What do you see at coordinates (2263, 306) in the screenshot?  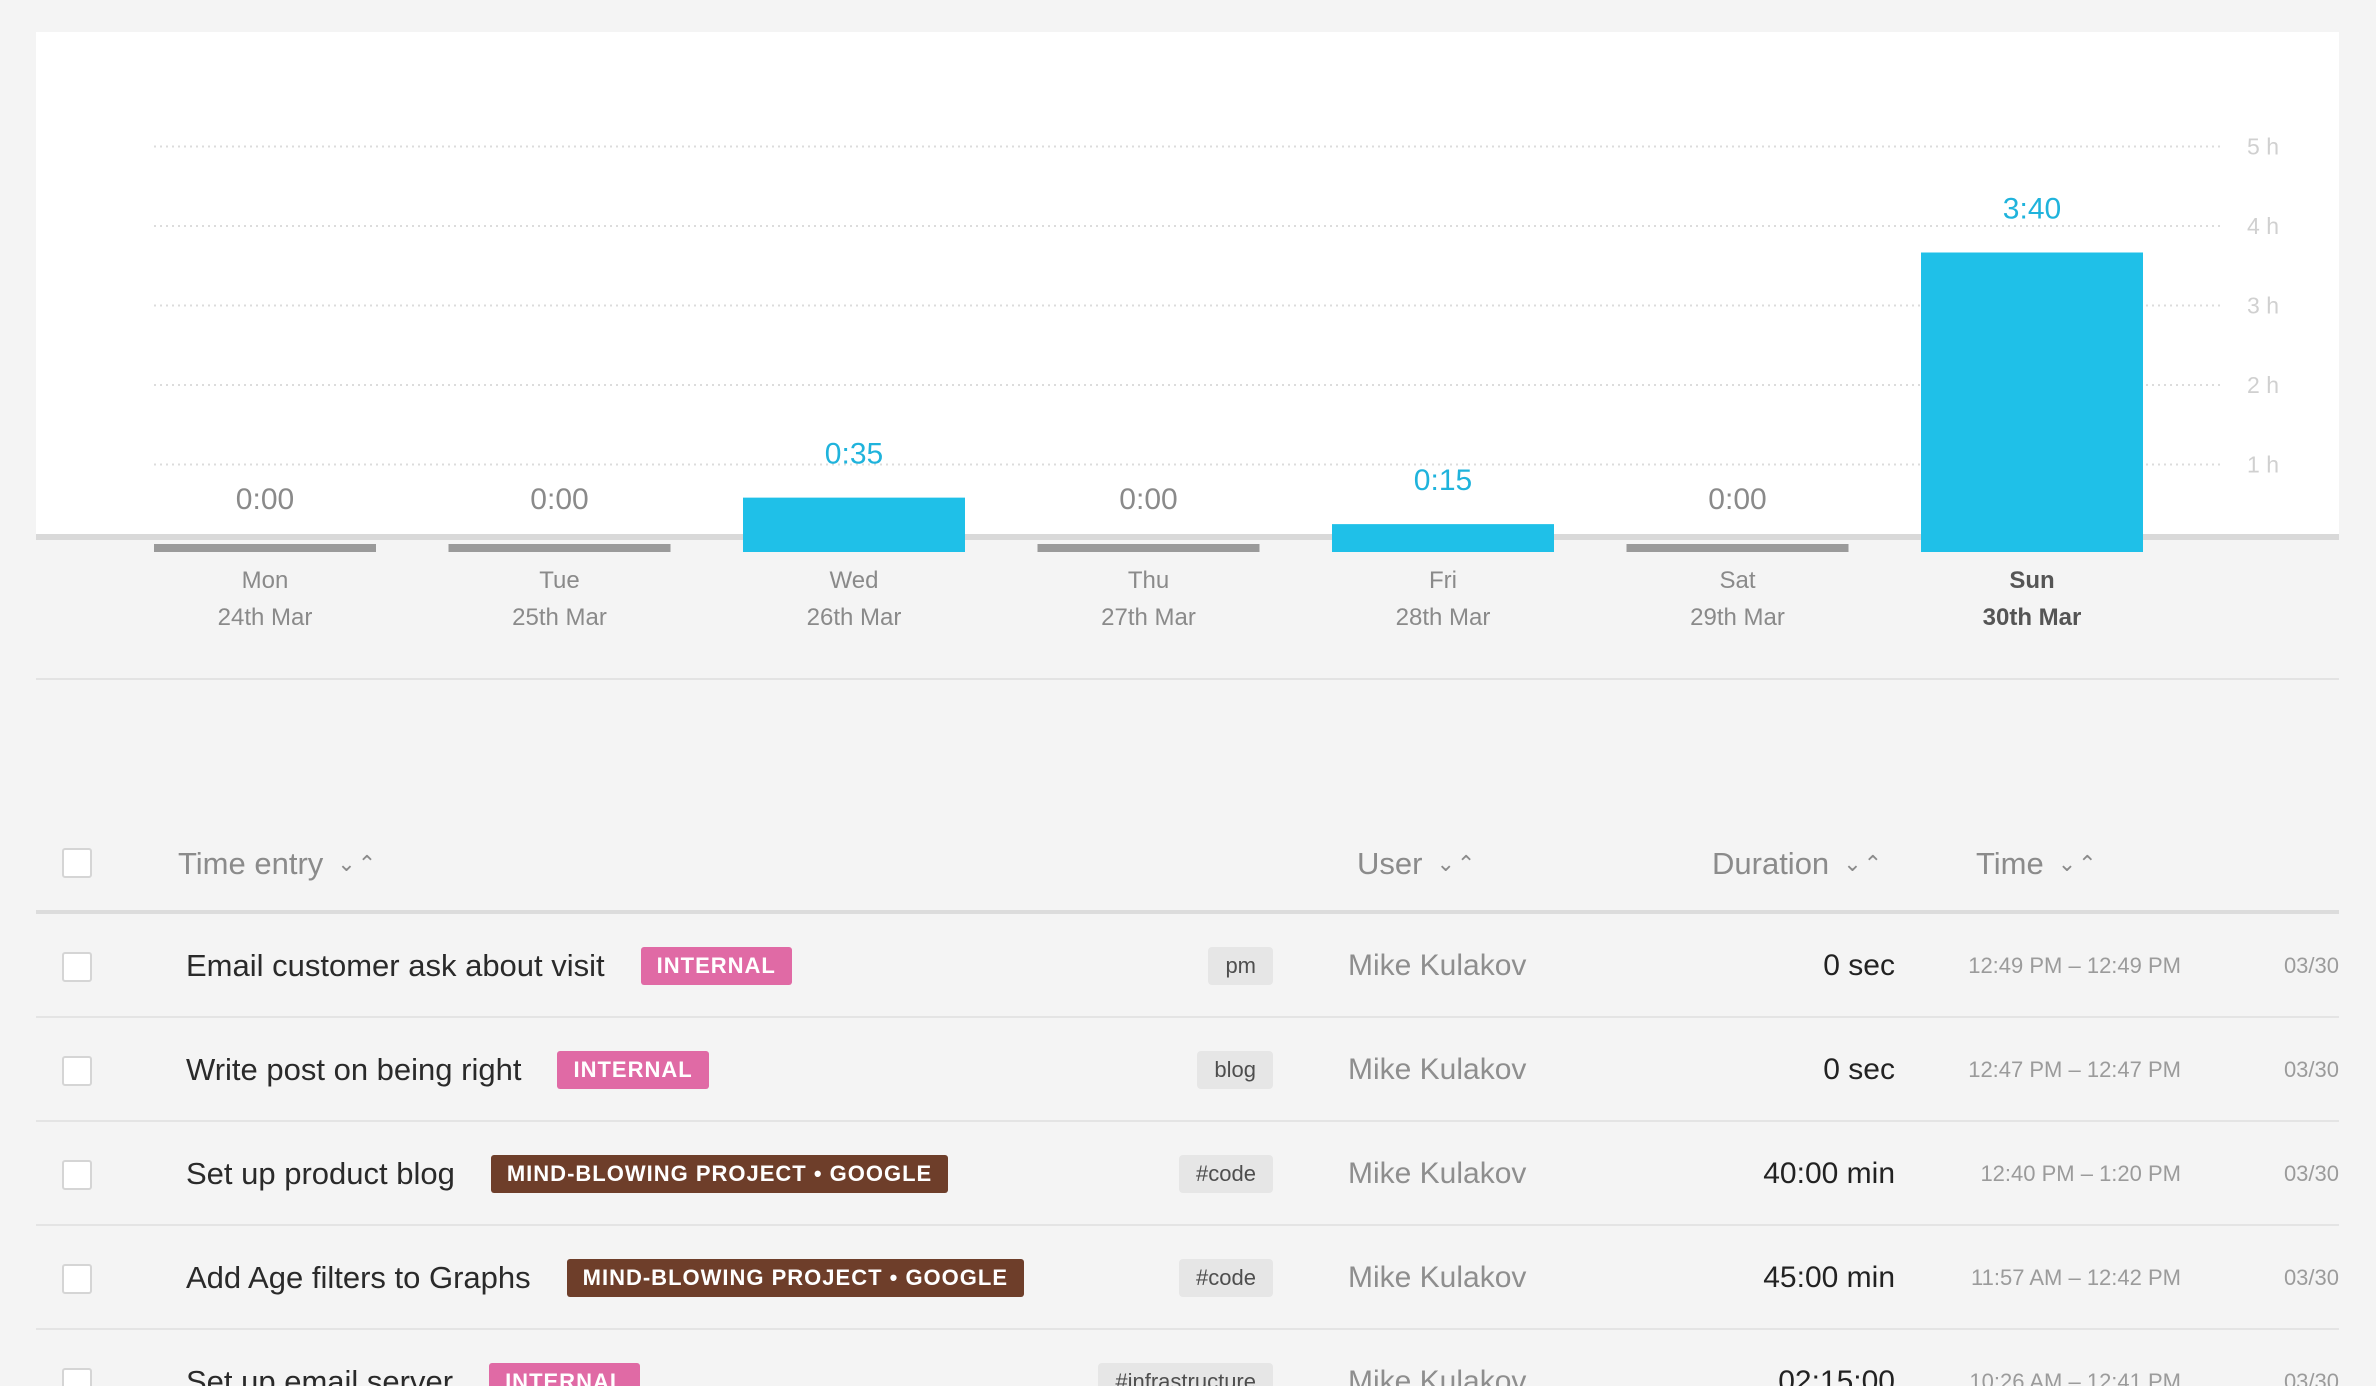 I see `y-tick-label: 3 h` at bounding box center [2263, 306].